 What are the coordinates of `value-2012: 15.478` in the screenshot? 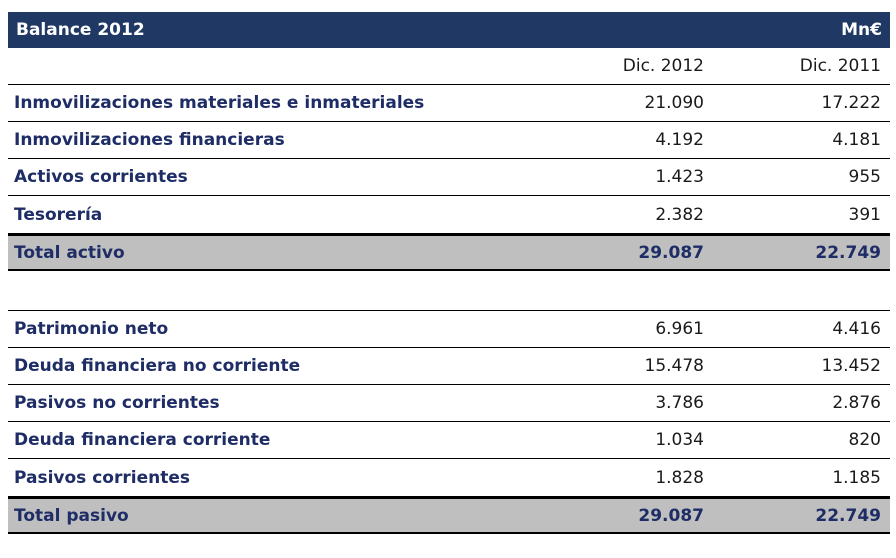 It's located at (674, 366).